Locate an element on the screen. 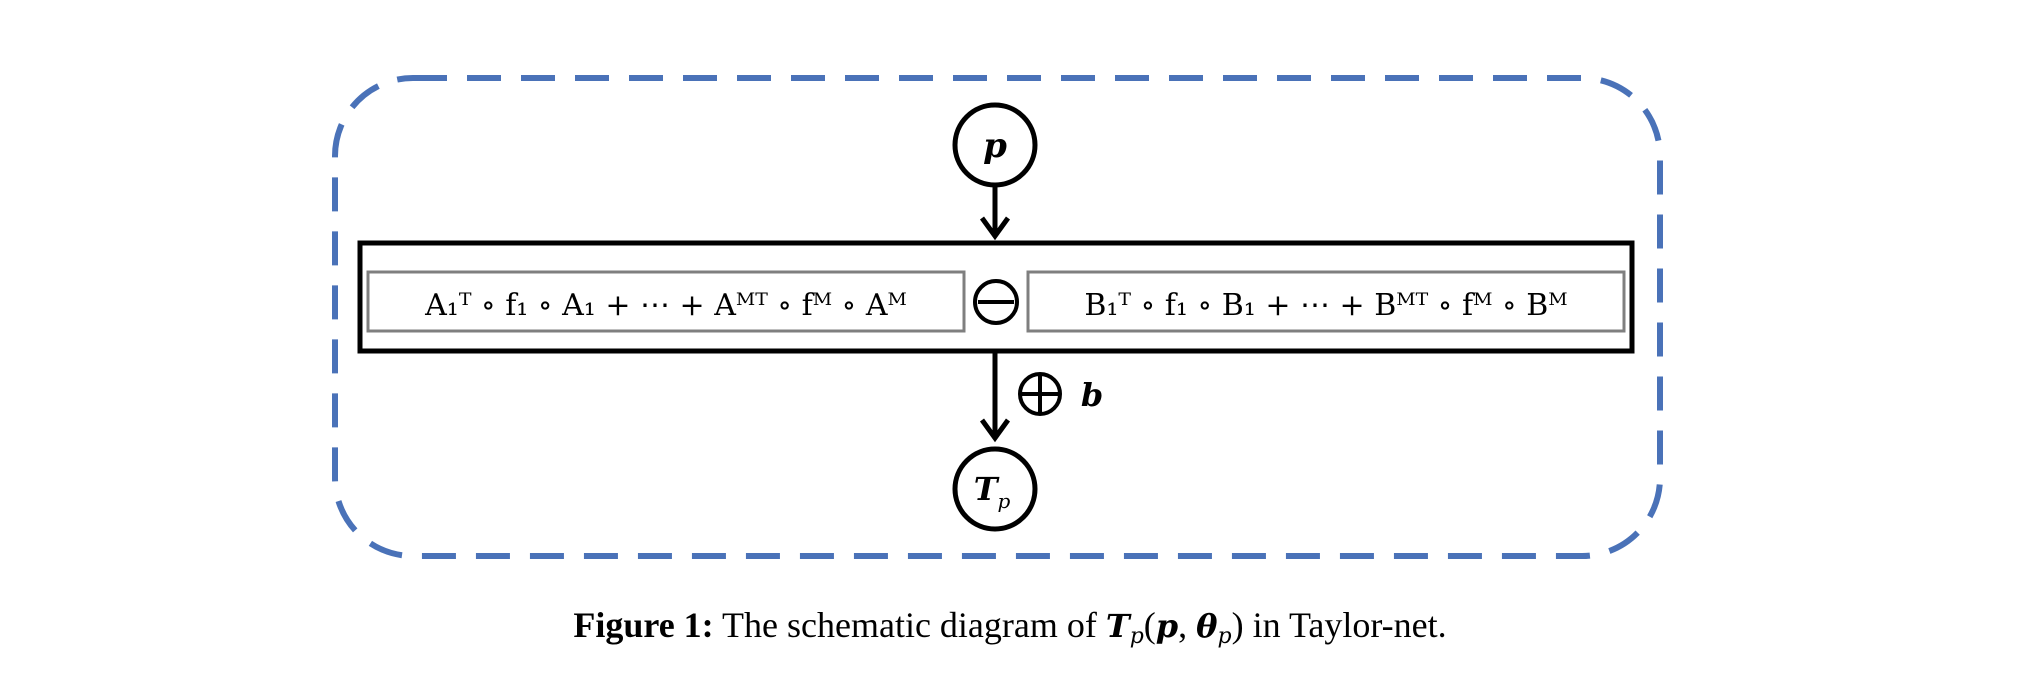 The image size is (2020, 682). input-node is located at coordinates (995, 145).